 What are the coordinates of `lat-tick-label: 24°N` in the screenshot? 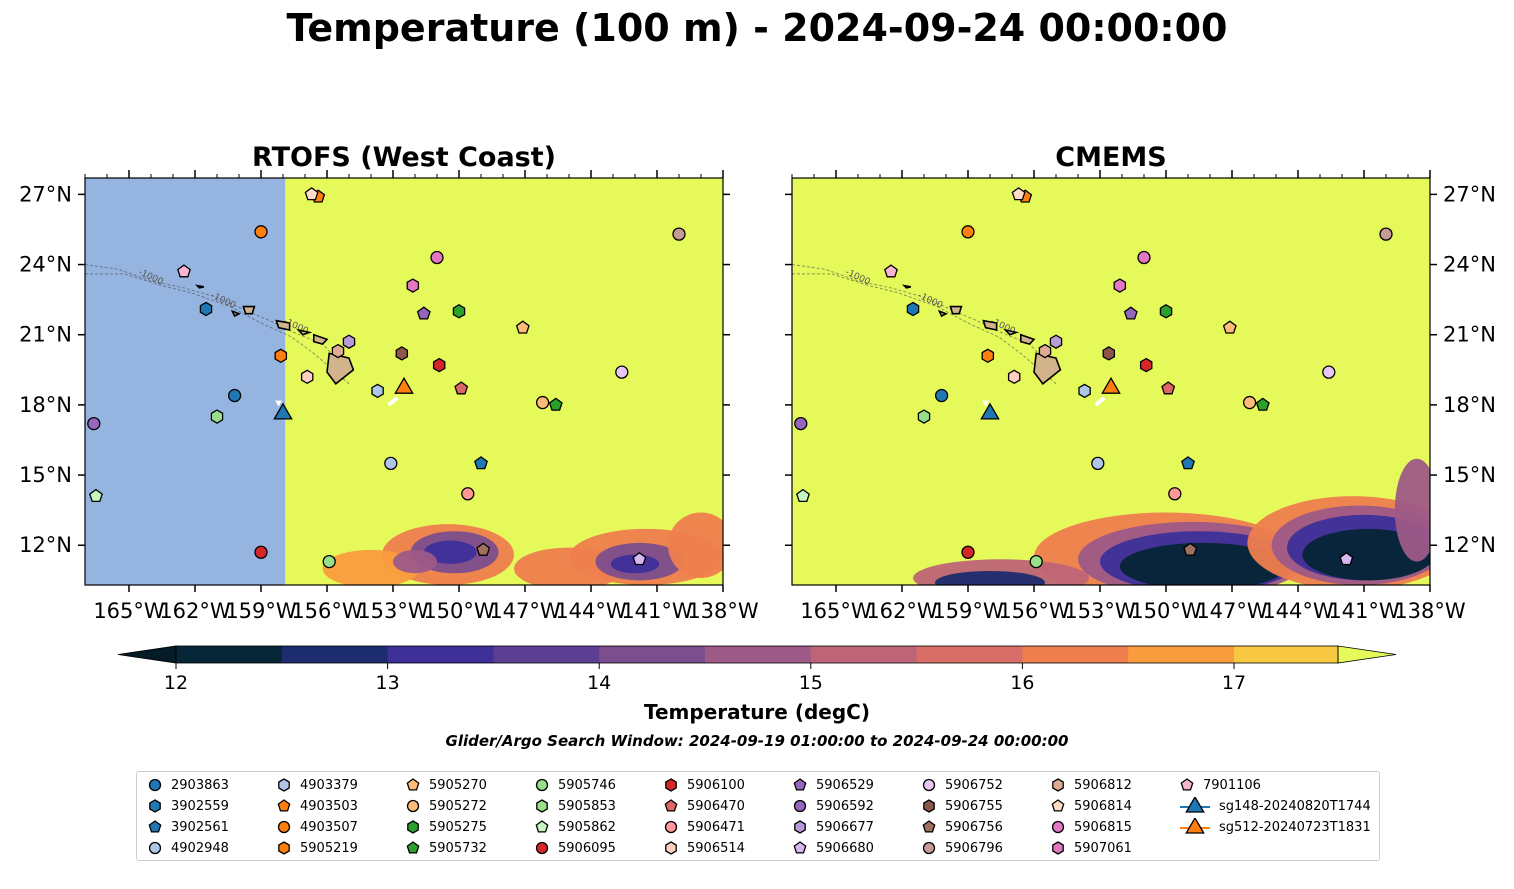 It's located at (45, 265).